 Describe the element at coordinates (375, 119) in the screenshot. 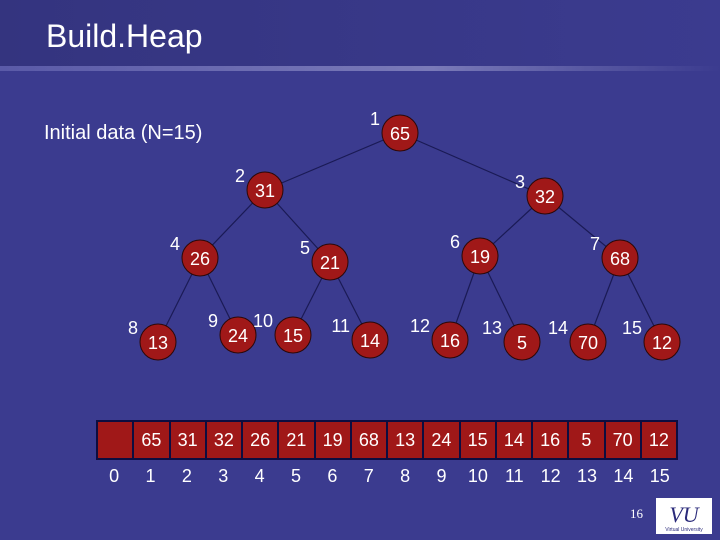

I see `tree-node-index: 1` at that location.